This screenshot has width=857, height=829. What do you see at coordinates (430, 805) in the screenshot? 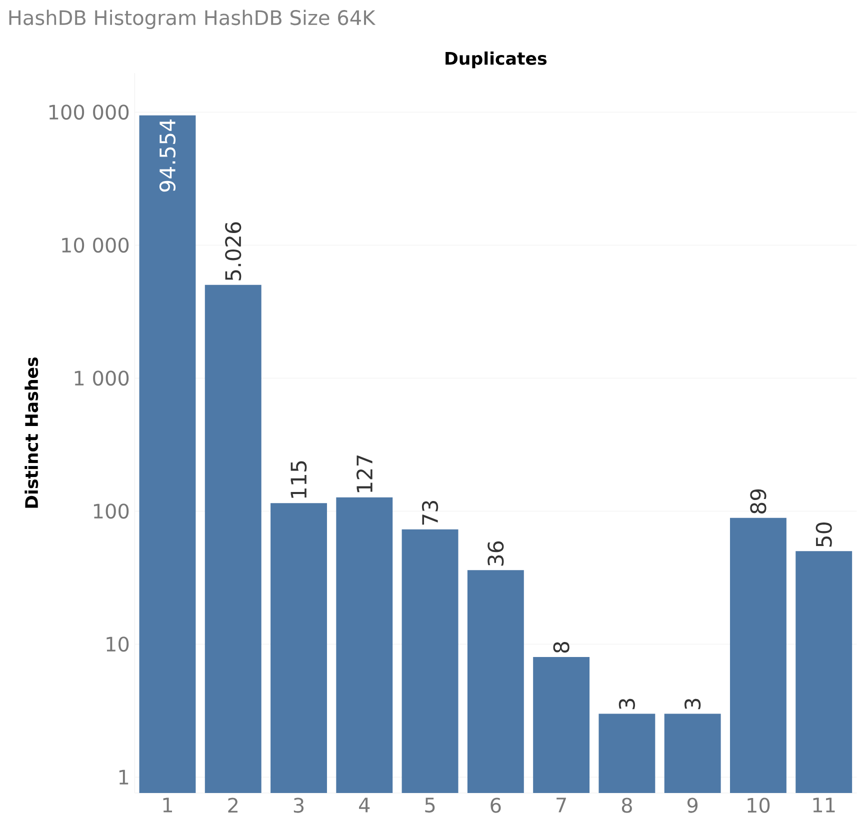
I see `x-tick-label: 5` at bounding box center [430, 805].